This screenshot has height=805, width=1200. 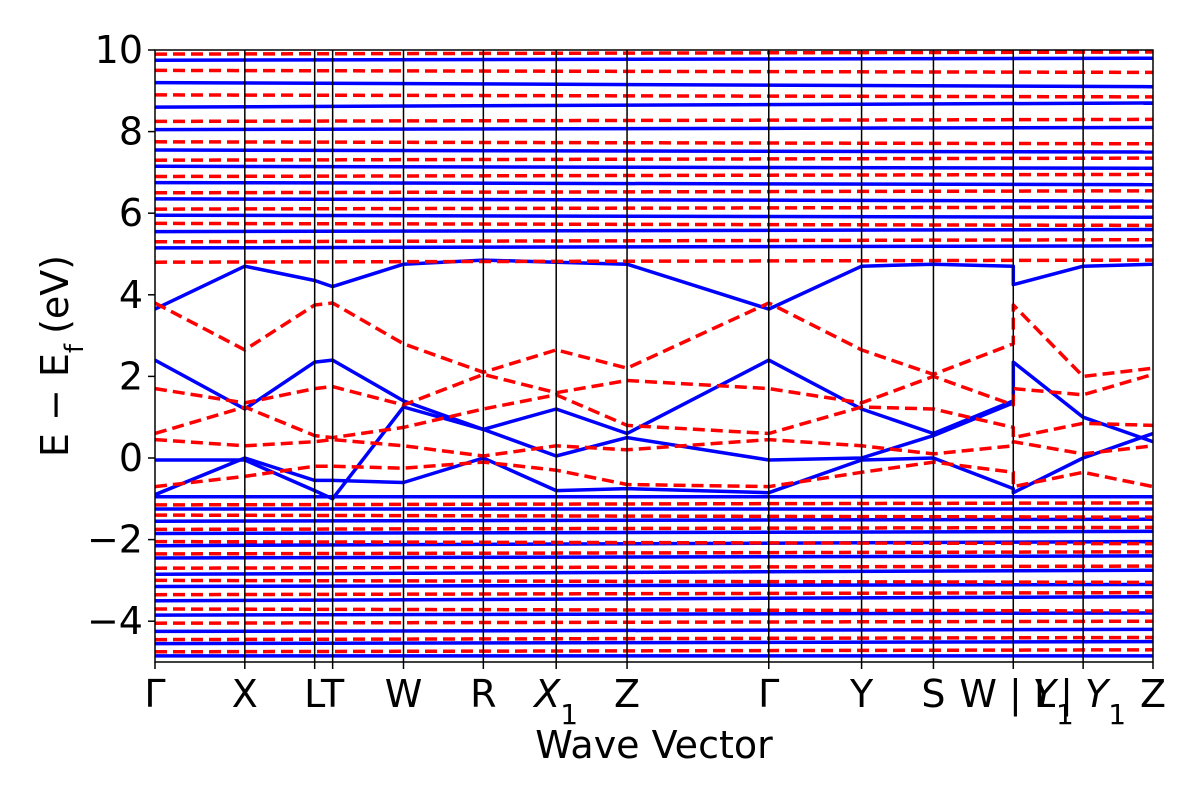 I want to click on x-tick-label: Y, so click(x=861, y=694).